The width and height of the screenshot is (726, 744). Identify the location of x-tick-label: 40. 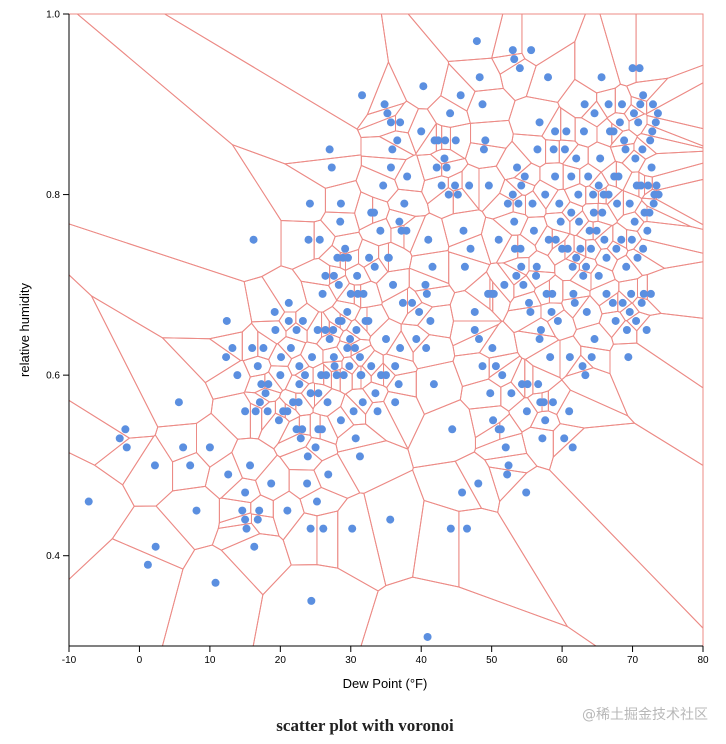
(422, 660).